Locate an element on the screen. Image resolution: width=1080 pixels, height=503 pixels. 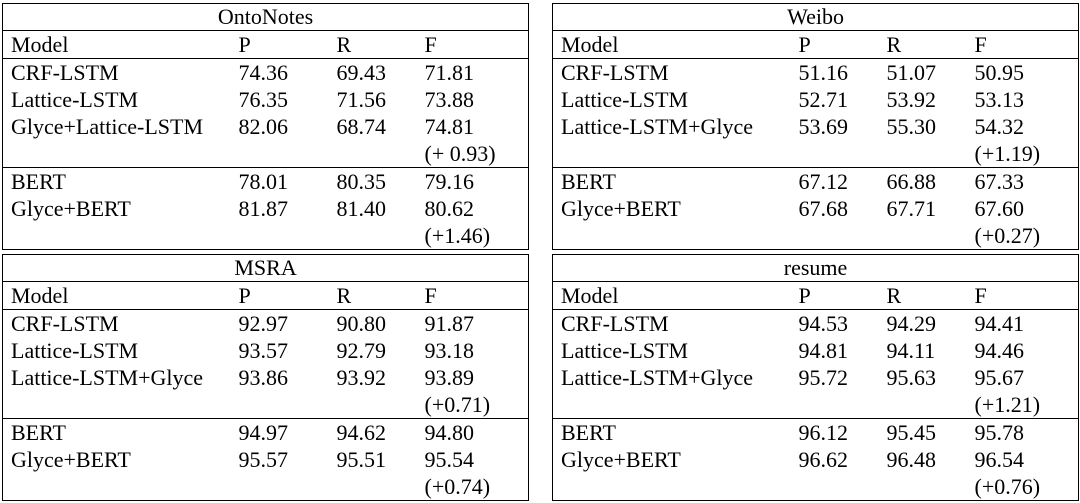
table-row: CRF-LSTM 94.53 94.29 94.41 is located at coordinates (816, 323).